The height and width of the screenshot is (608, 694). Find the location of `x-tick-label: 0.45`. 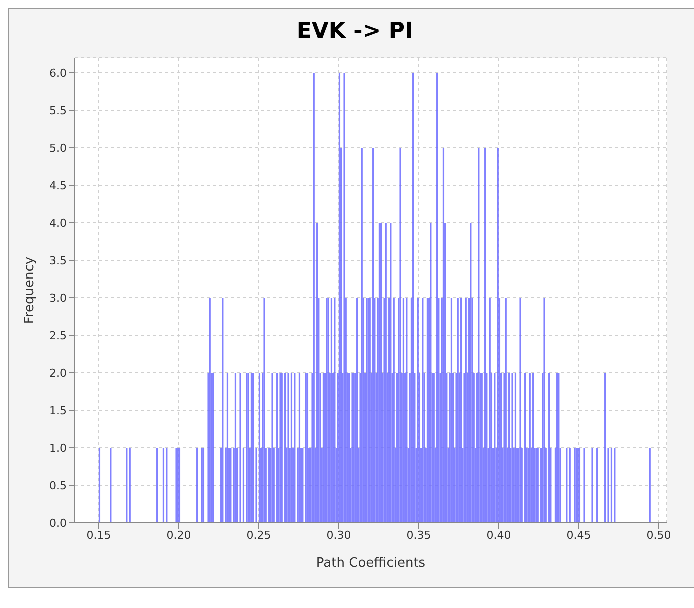

x-tick-label: 0.45 is located at coordinates (579, 535).